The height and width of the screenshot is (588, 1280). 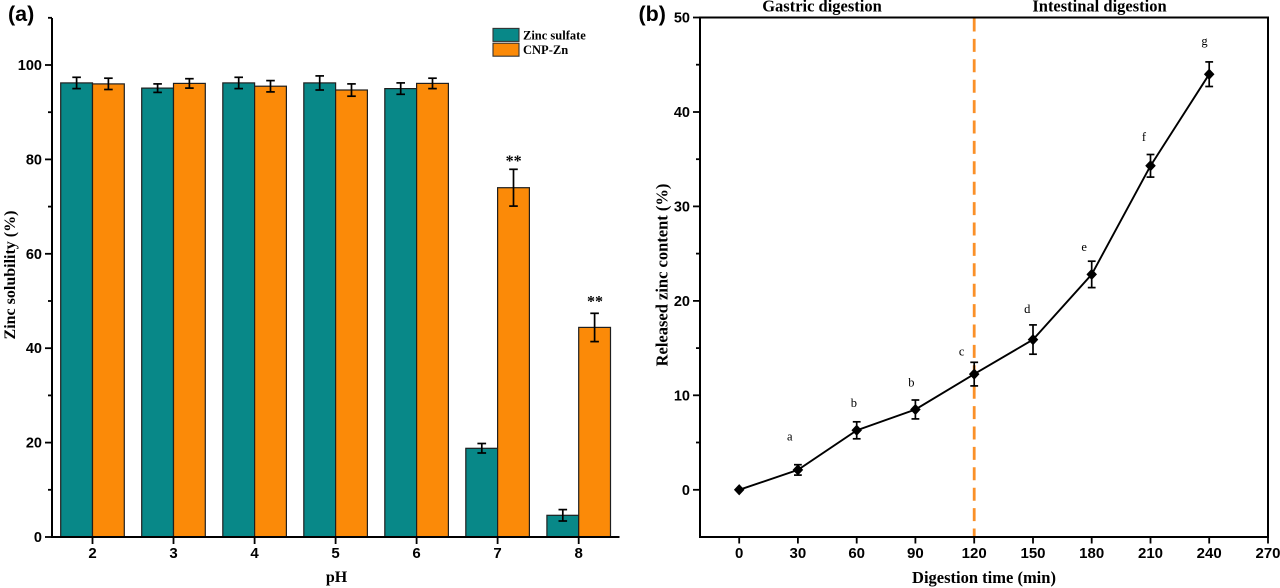 I want to click on svg-text: 10, so click(x=682, y=396).